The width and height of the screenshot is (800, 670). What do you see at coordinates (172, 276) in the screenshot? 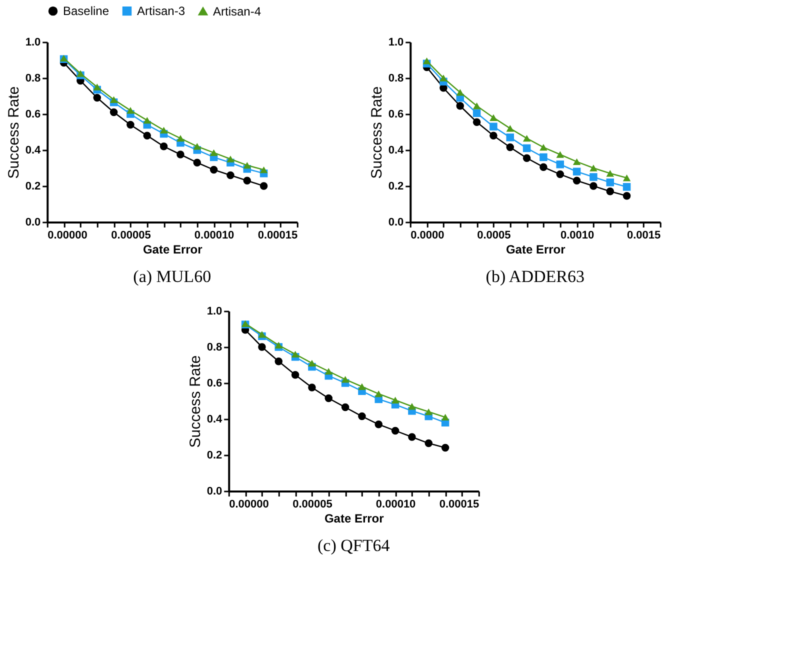
I see `text: (a) MUL60` at bounding box center [172, 276].